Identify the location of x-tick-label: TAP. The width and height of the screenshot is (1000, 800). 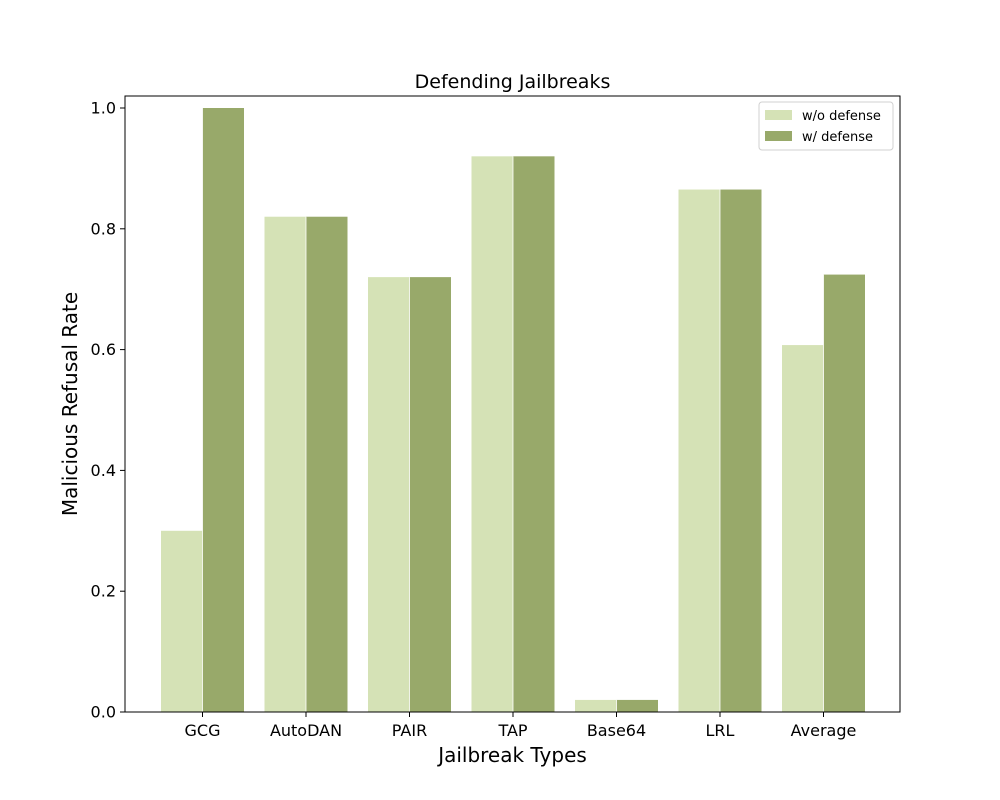
(512, 730).